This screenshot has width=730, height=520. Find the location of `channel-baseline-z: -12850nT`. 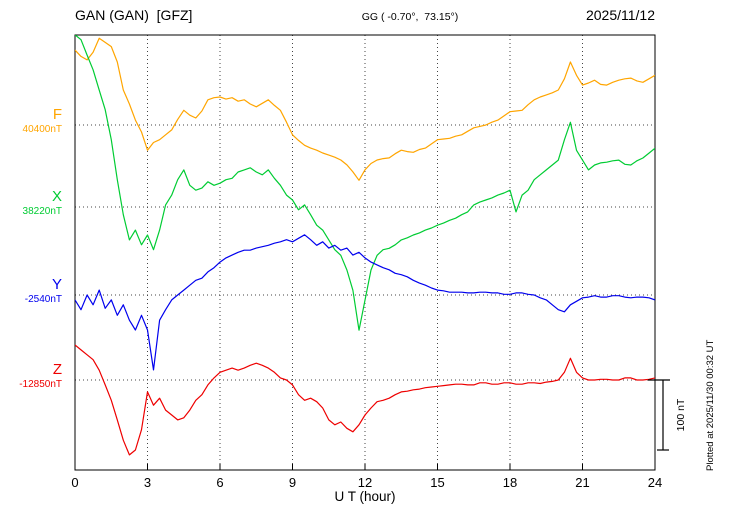

channel-baseline-z: -12850nT is located at coordinates (40, 384).